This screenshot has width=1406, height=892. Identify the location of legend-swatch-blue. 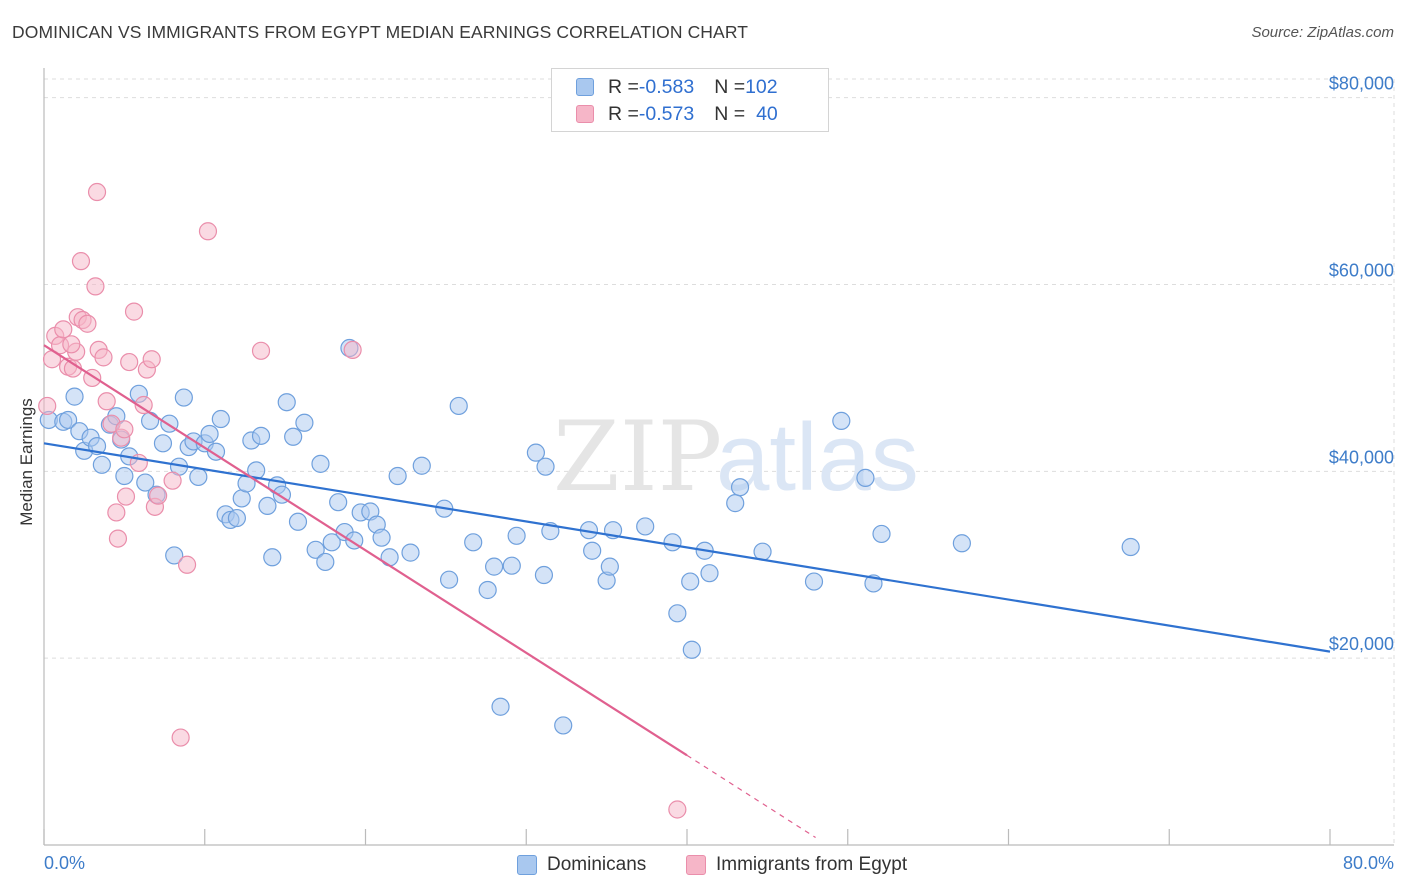
(585, 87).